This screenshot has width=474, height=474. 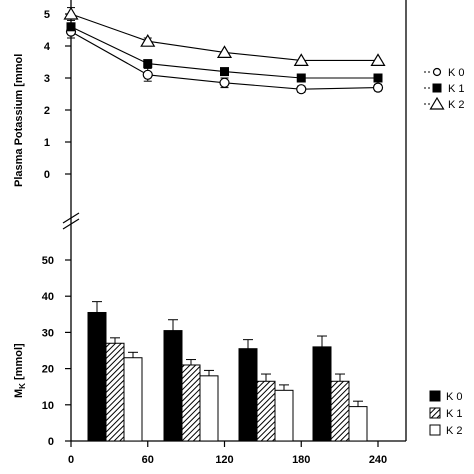 What do you see at coordinates (47, 79) in the screenshot?
I see `line-y-tick-label: 3` at bounding box center [47, 79].